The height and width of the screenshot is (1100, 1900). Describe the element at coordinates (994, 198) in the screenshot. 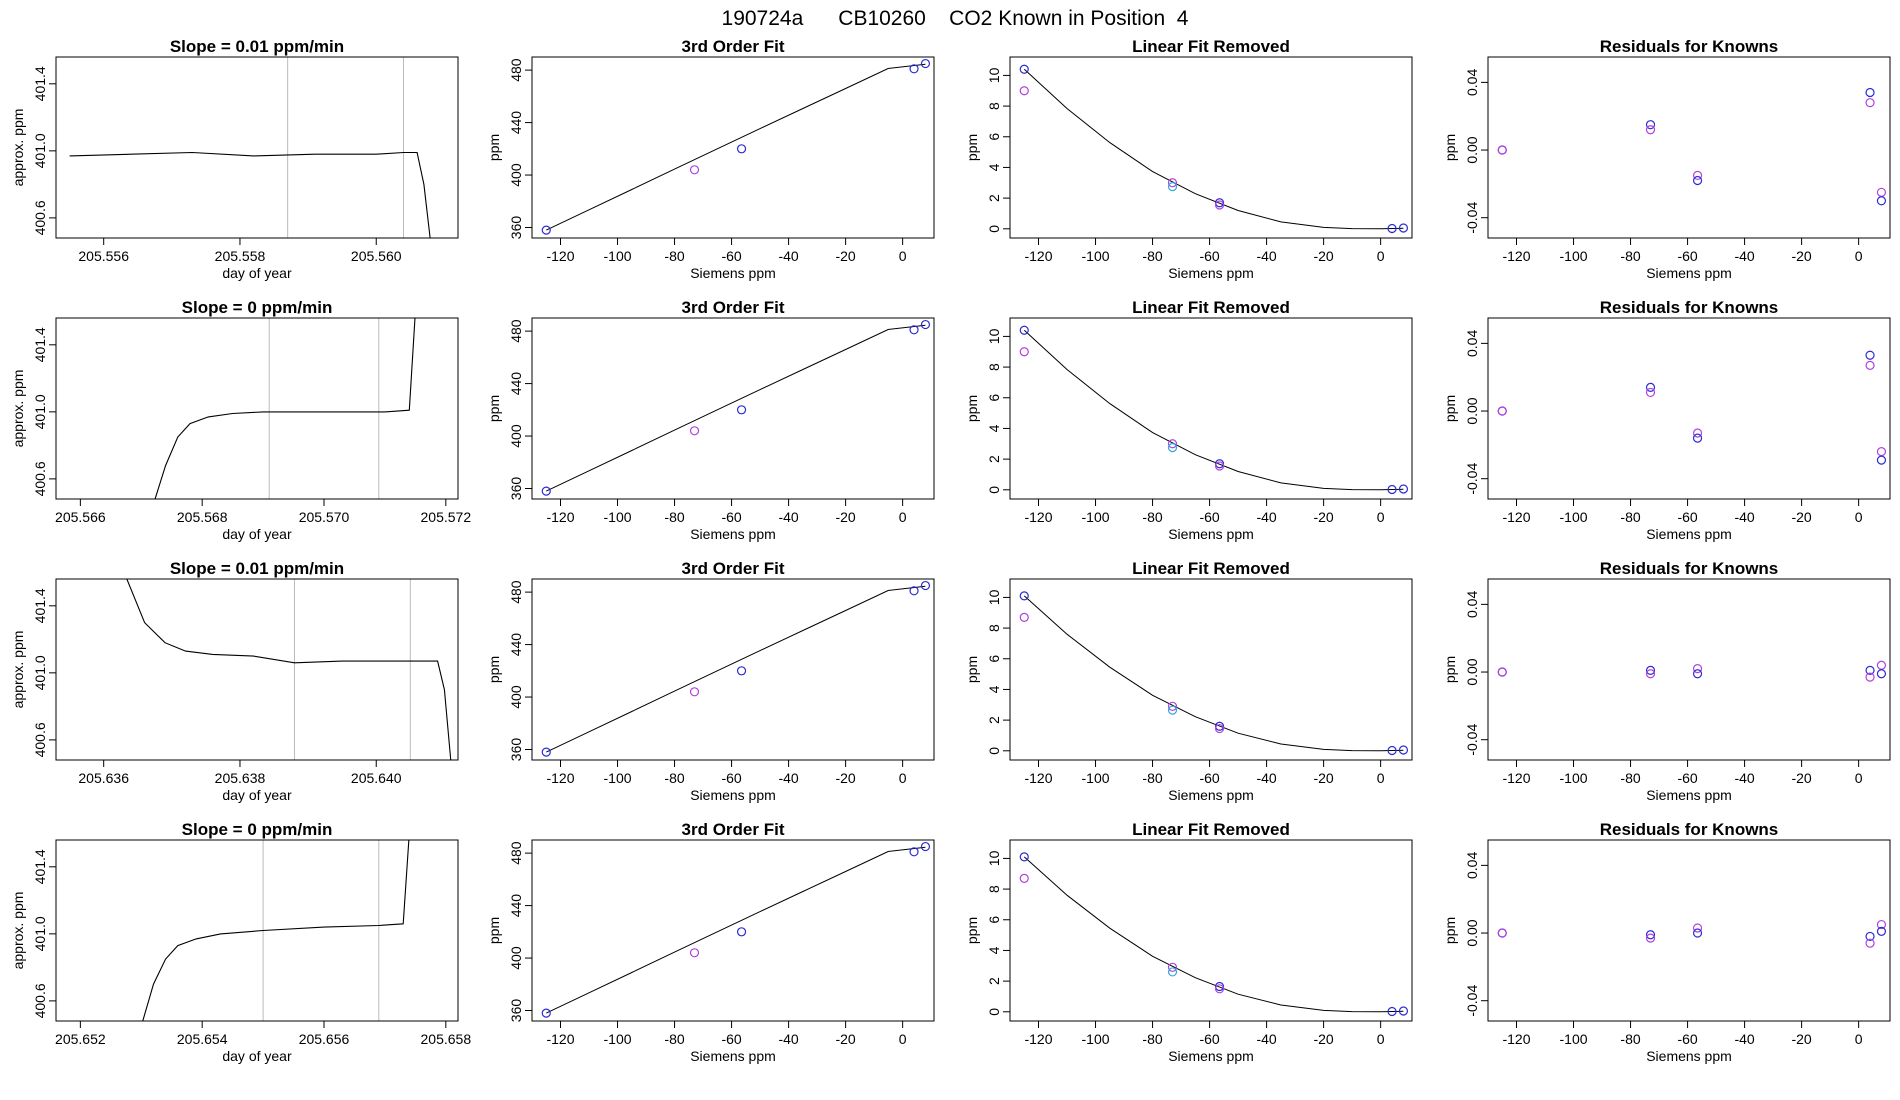

I see `y-tick-label: 2` at that location.